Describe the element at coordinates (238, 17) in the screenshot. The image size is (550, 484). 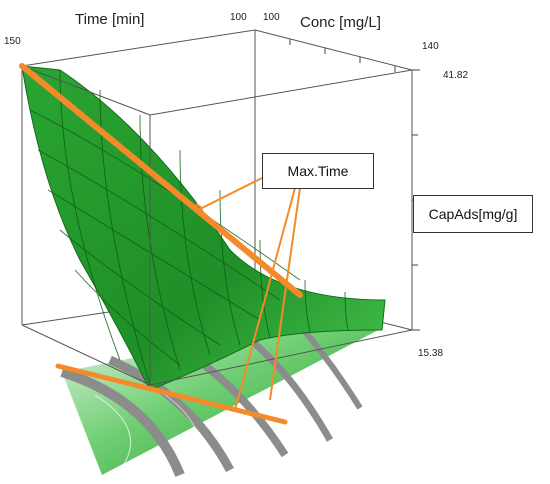
I see `time-min-tick: 100` at that location.